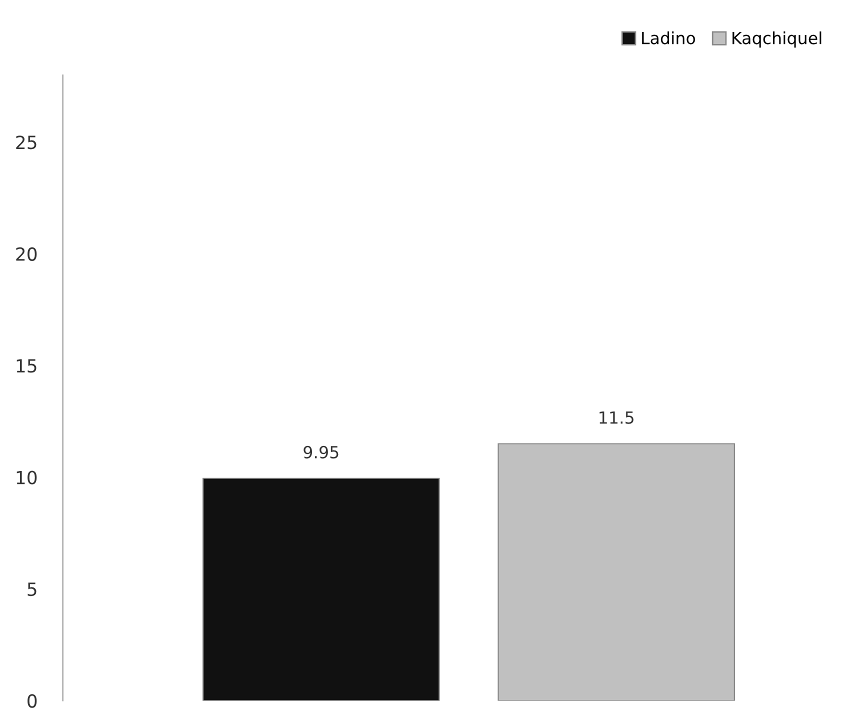  I want to click on y-tick-label: 25, so click(26, 143).